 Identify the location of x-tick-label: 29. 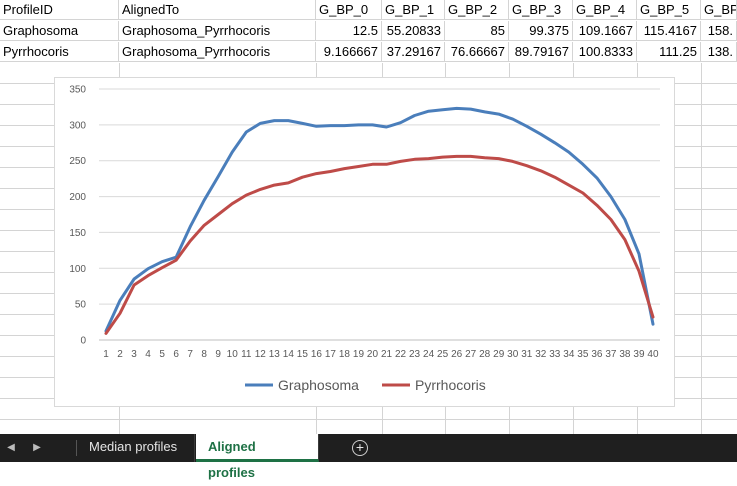
(499, 354).